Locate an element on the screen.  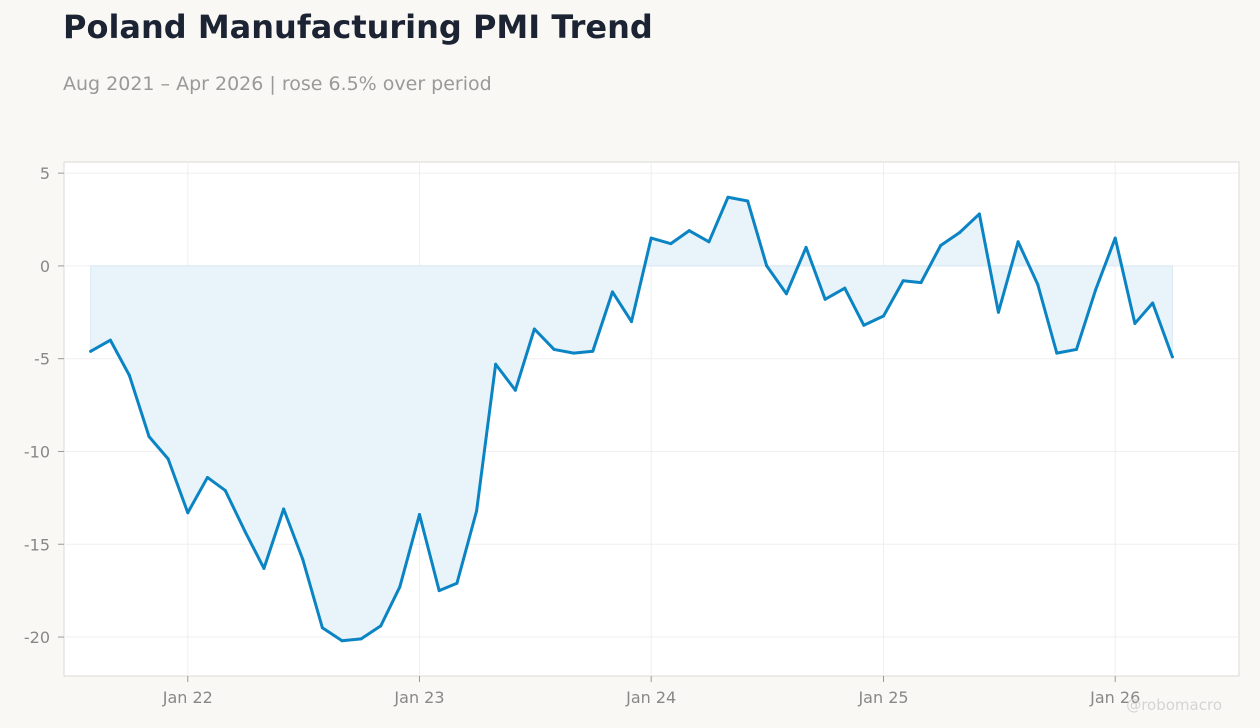
x-tick-label: Jan 24 is located at coordinates (650, 697).